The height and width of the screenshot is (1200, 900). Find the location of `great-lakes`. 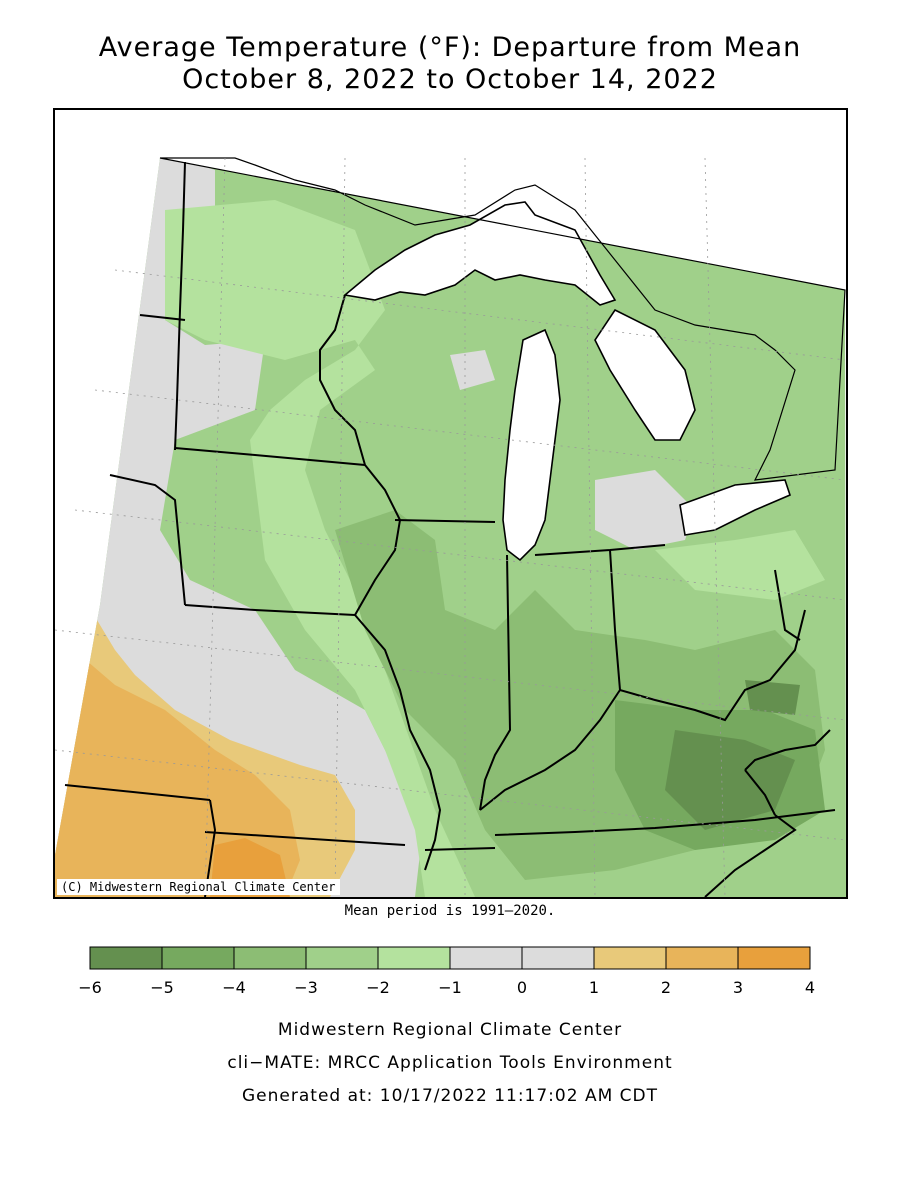

great-lakes is located at coordinates (567, 381).